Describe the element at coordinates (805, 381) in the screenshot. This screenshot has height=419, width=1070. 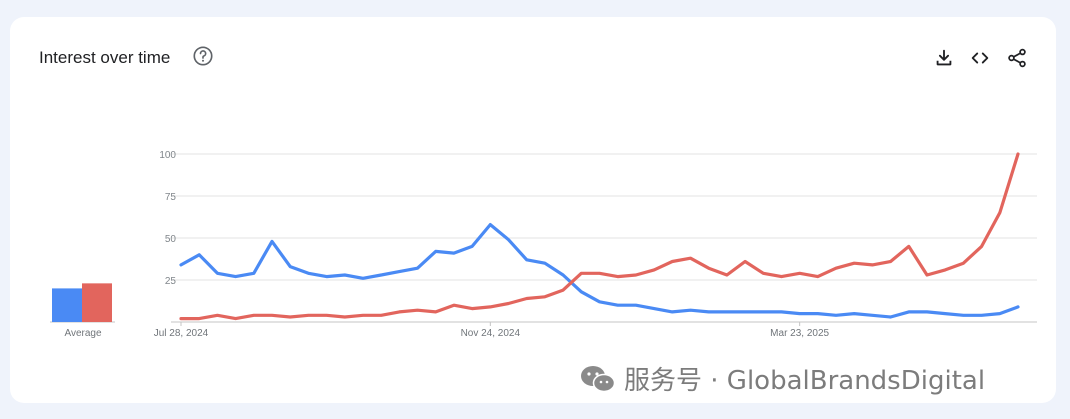
I see `watermark-text: 服务号 · GlobalBrandsDigital` at that location.